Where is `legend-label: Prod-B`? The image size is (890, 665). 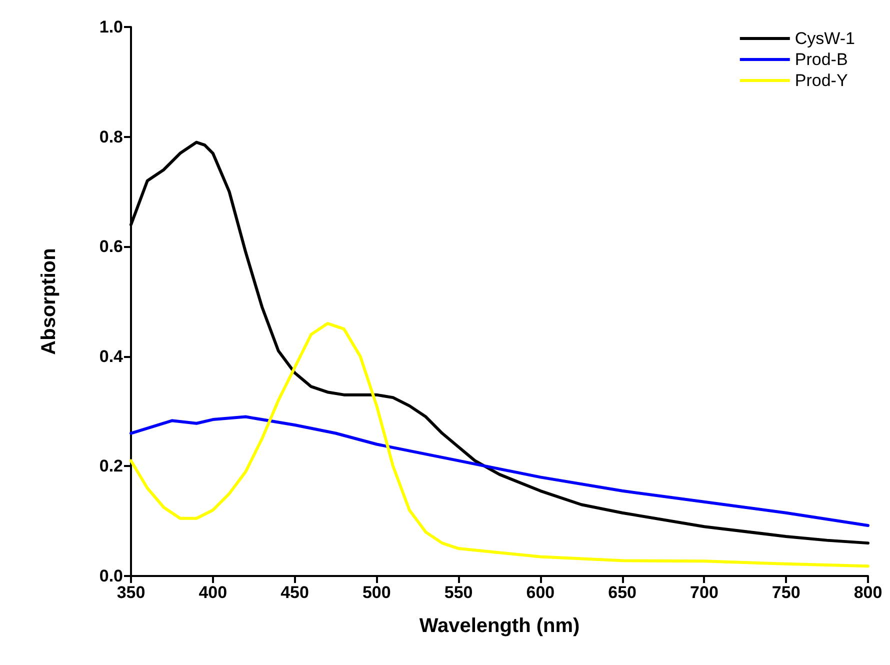
legend-label: Prod-B is located at coordinates (821, 59).